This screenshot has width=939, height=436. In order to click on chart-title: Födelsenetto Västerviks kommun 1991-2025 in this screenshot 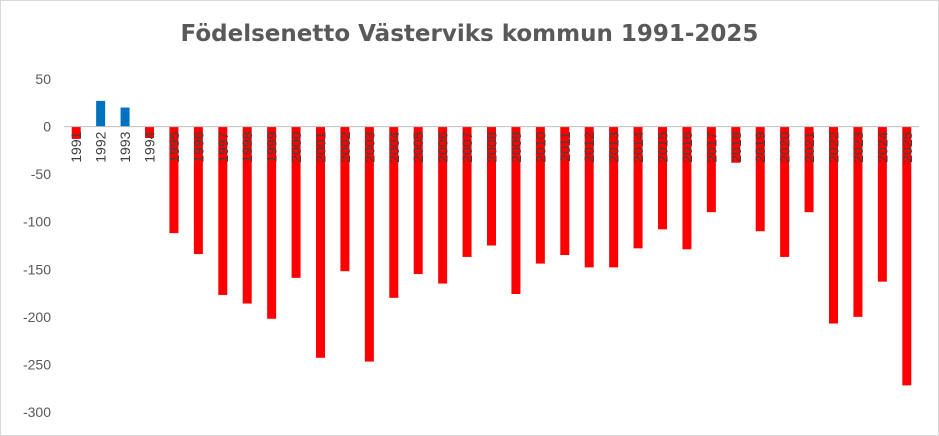, I will do `click(469, 34)`.